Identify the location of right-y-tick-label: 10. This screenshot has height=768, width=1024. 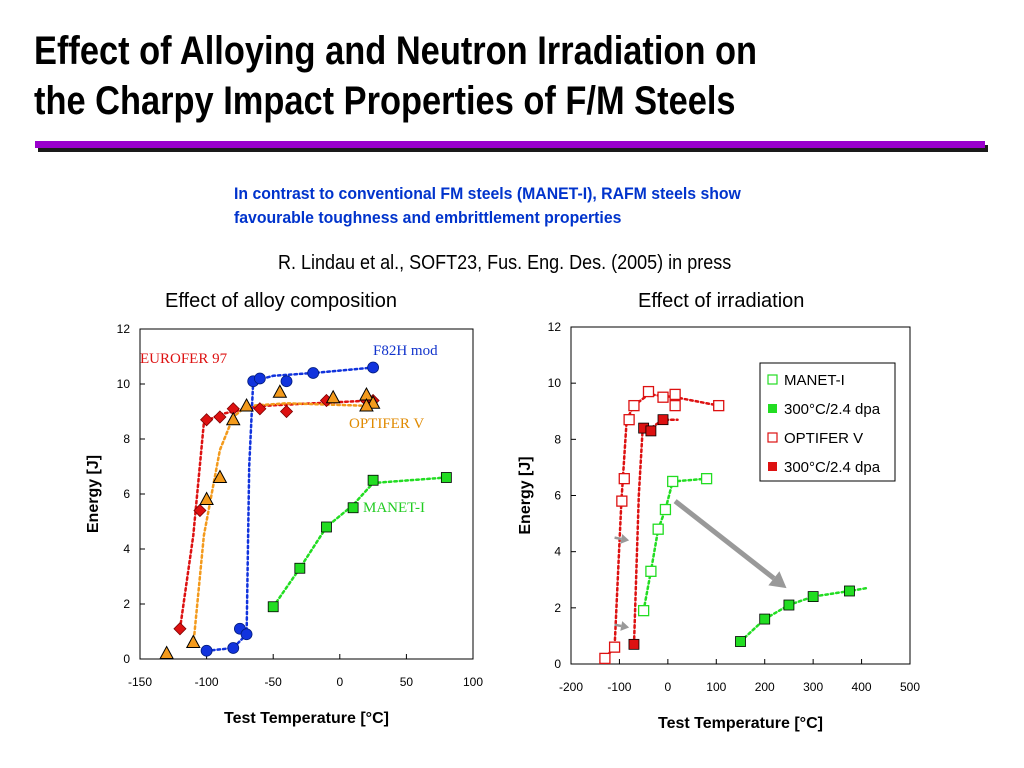
(555, 383).